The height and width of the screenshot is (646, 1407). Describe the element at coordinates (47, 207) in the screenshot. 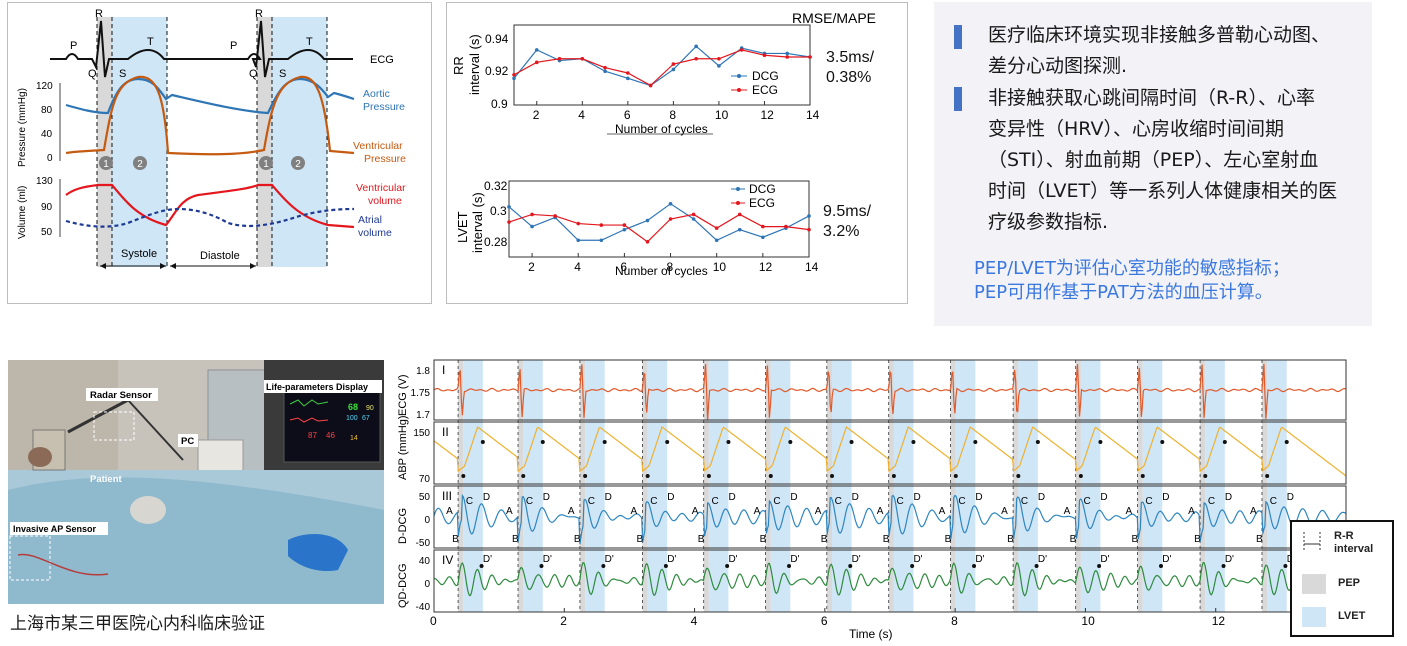

I see `volume-tick-90: 90` at that location.